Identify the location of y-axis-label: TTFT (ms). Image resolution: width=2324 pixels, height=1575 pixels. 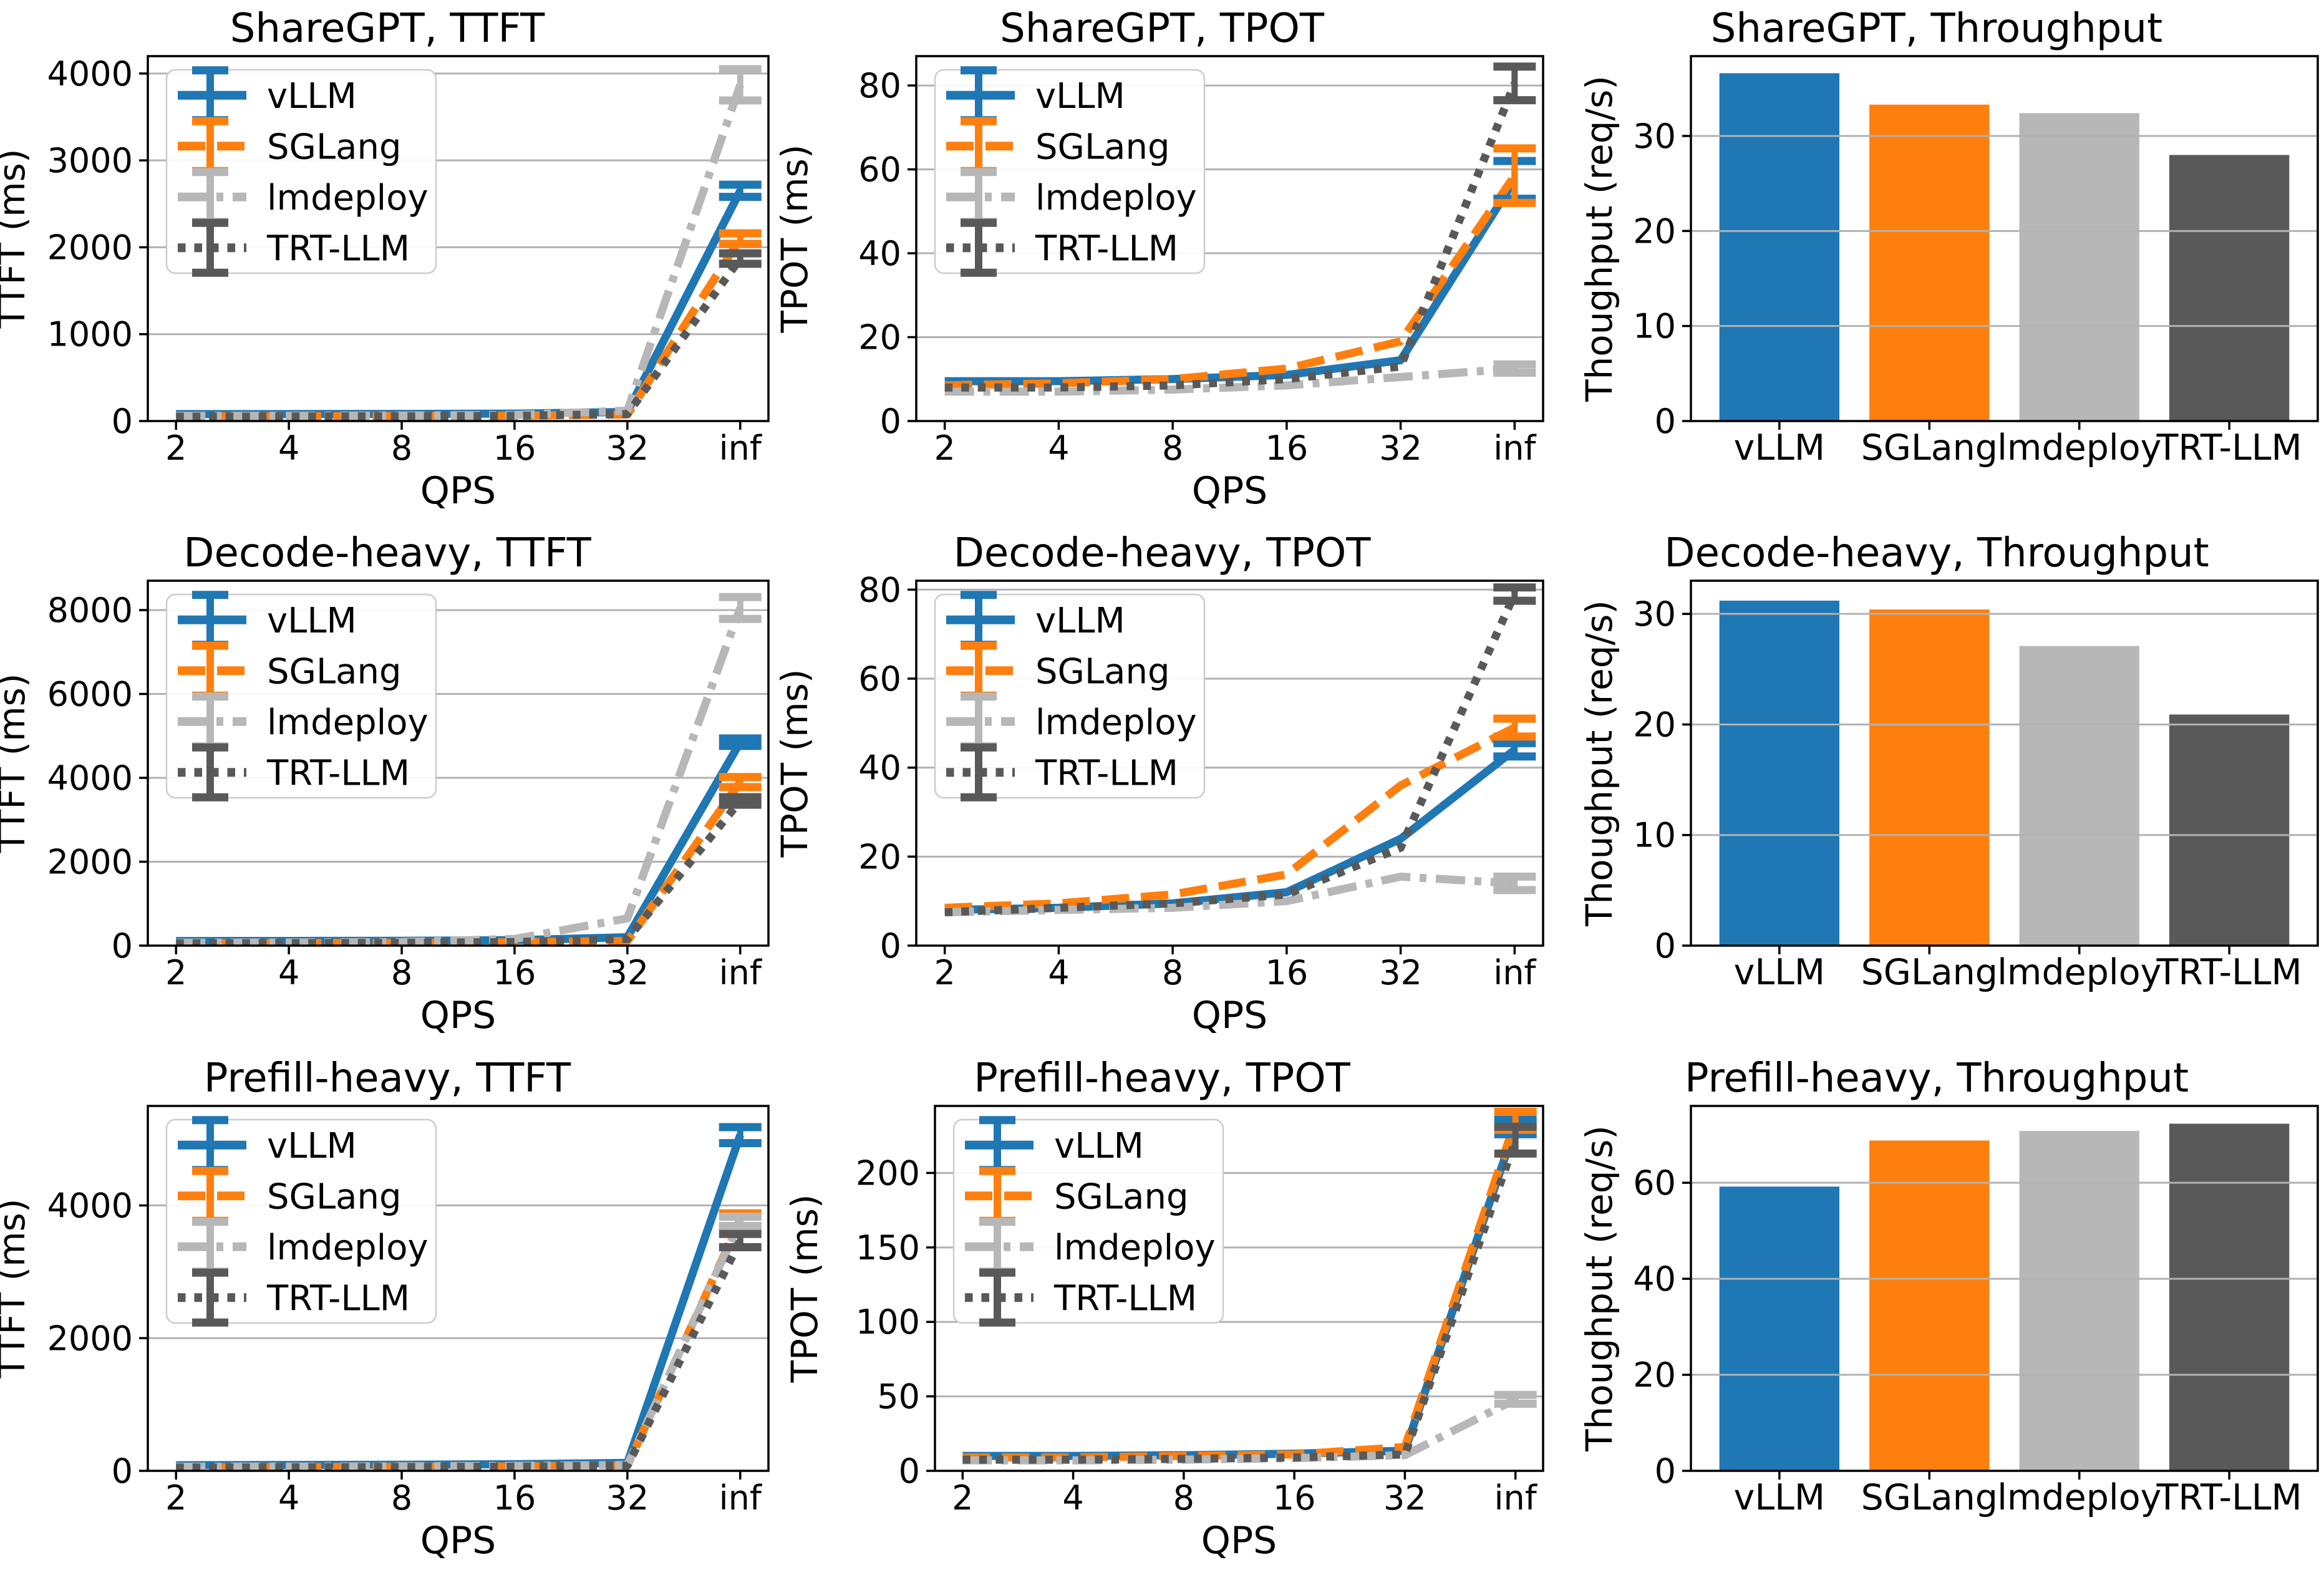
(16, 763).